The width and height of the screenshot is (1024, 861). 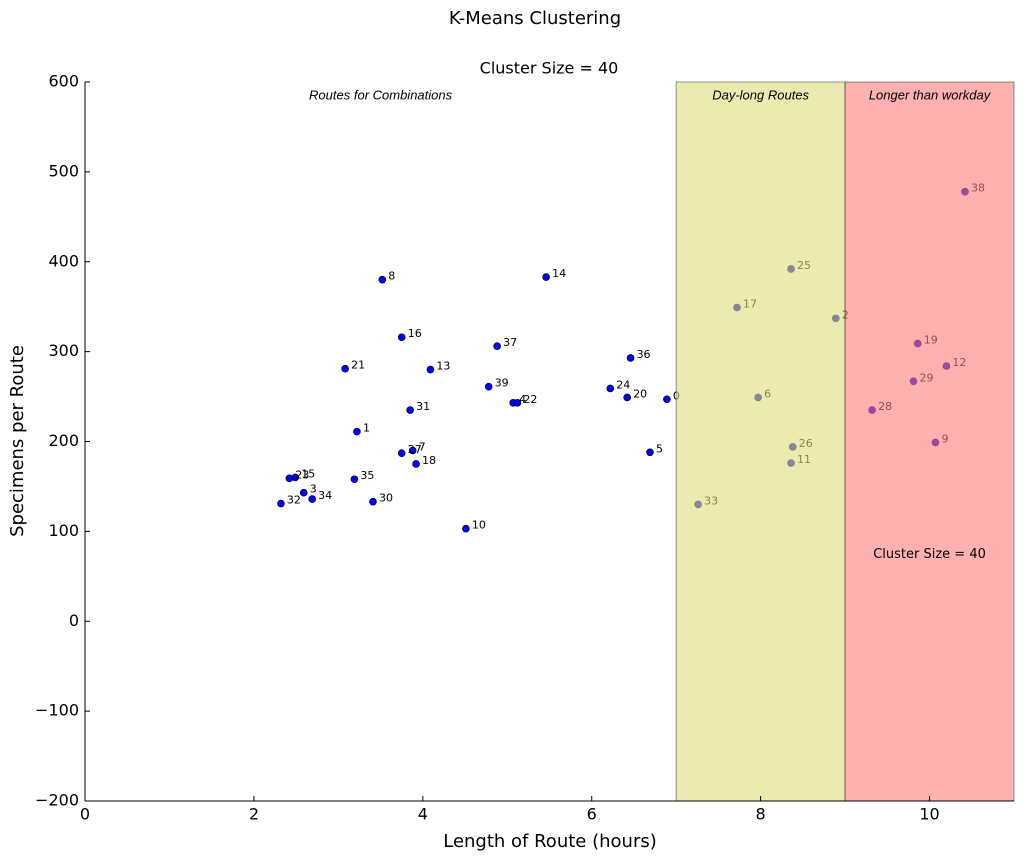 I want to click on point-label: 15, so click(x=308, y=473).